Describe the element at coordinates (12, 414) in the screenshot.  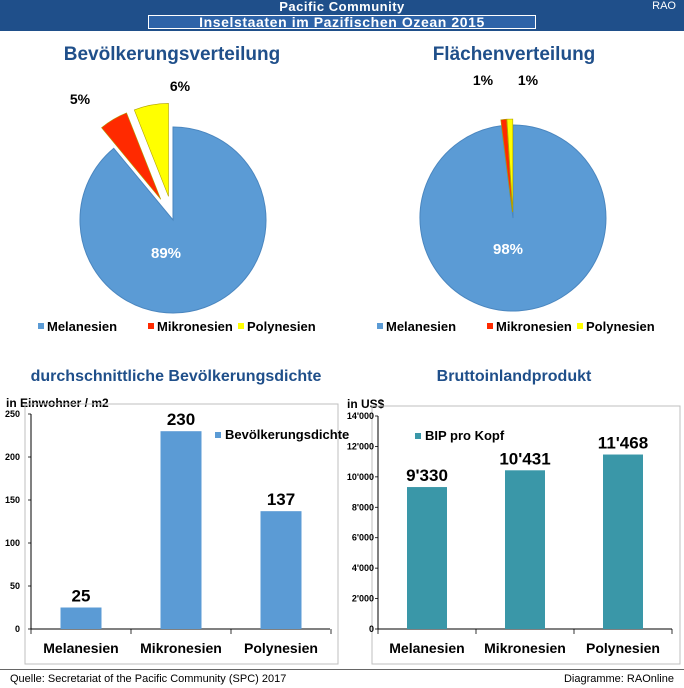
I see `bar1-ytick-5: 250` at that location.